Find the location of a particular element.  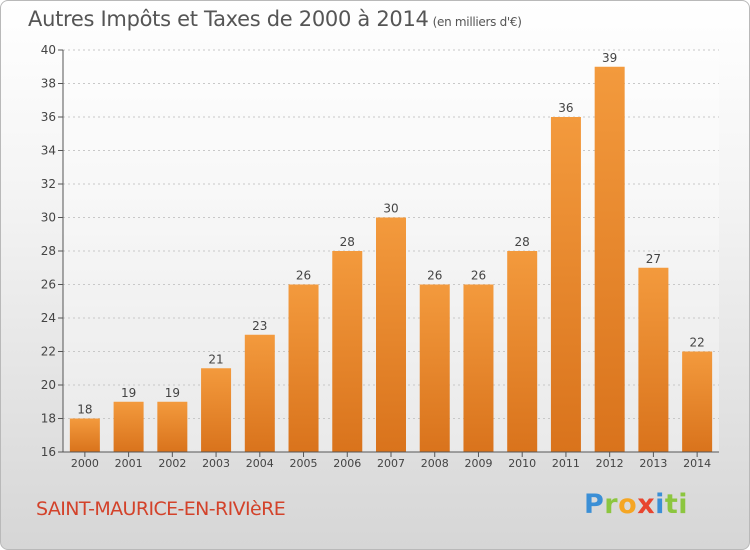

x-tick-label: 2013 is located at coordinates (653, 463).